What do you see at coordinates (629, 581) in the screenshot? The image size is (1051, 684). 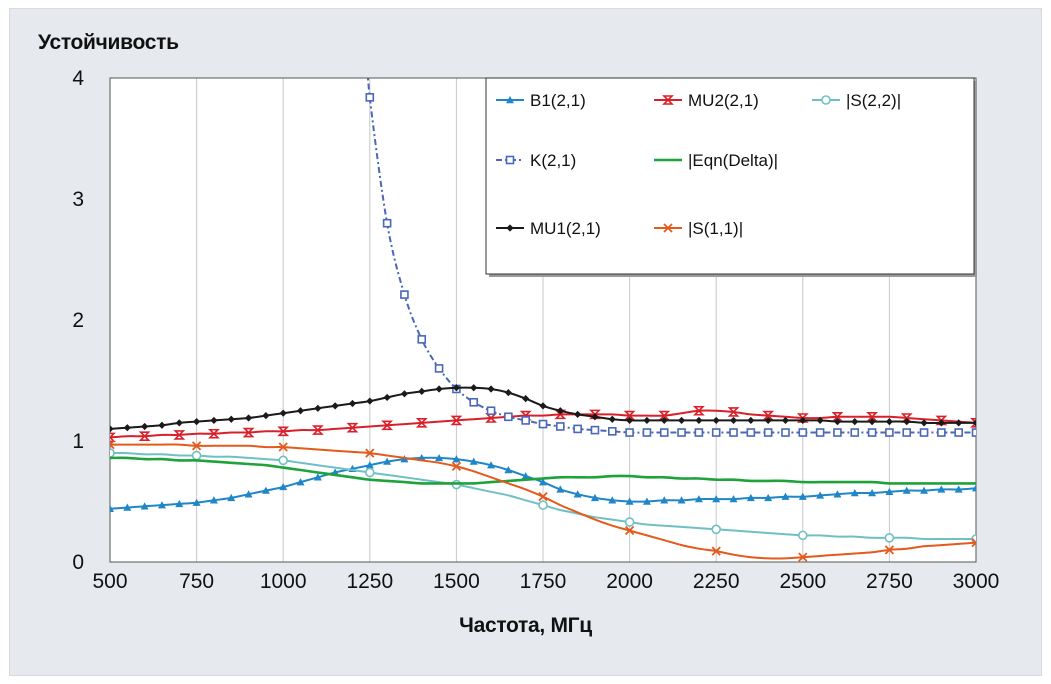 I see `x-tick-label: 2000` at bounding box center [629, 581].